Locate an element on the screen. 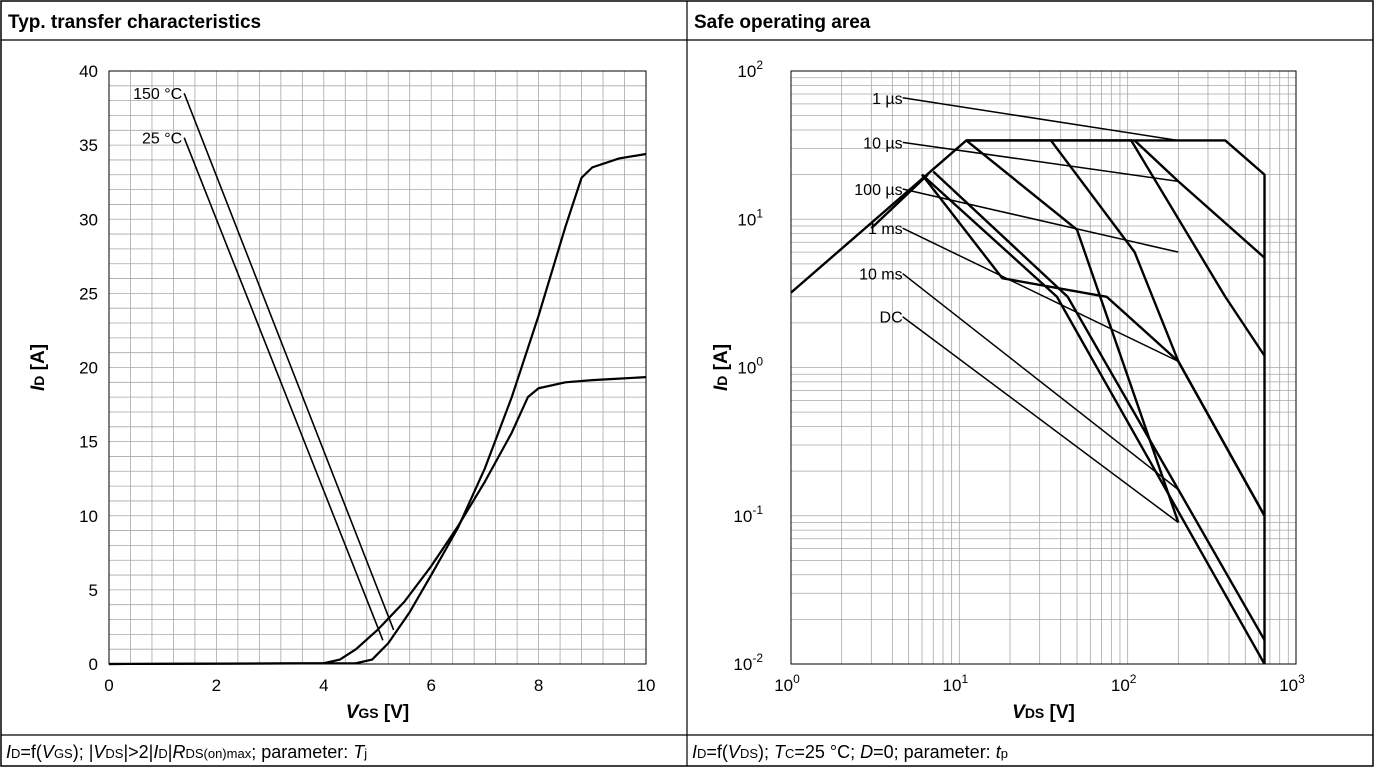 This screenshot has width=1374, height=767. soa-curve-1ms is located at coordinates (1099, 405).